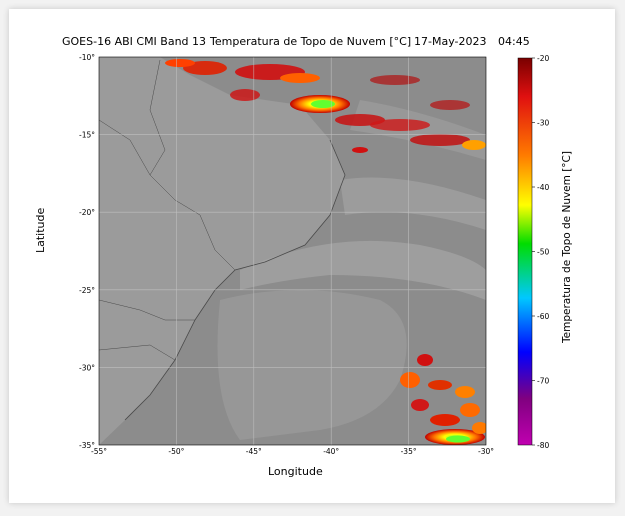  Describe the element at coordinates (450, 41) in the screenshot. I see `title-date: 17-May-2023` at that location.